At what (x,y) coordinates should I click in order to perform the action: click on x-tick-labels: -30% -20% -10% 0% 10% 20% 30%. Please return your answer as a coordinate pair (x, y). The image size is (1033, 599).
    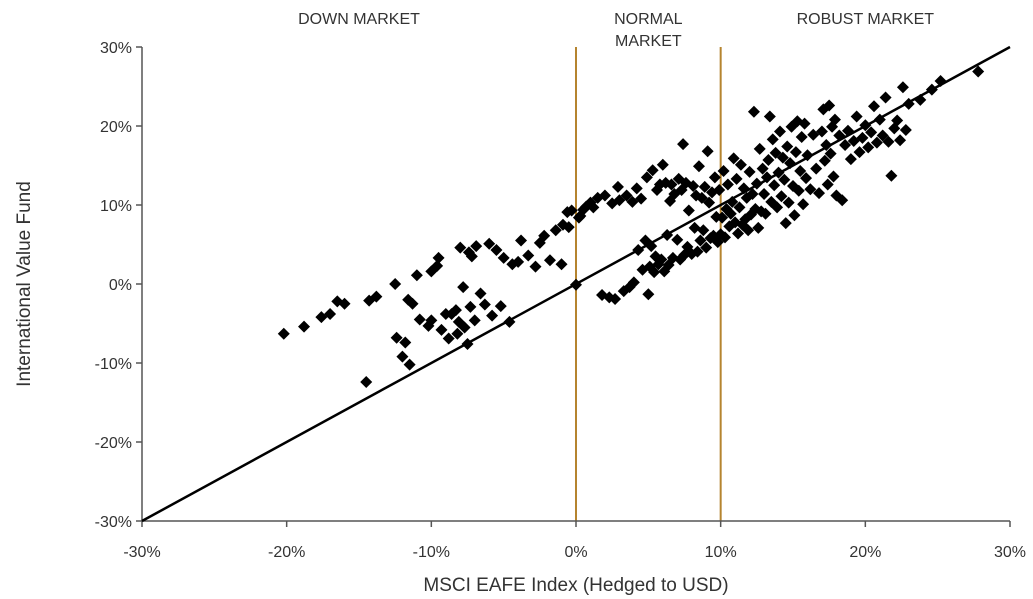
    Looking at the image, I should click on (574, 552).